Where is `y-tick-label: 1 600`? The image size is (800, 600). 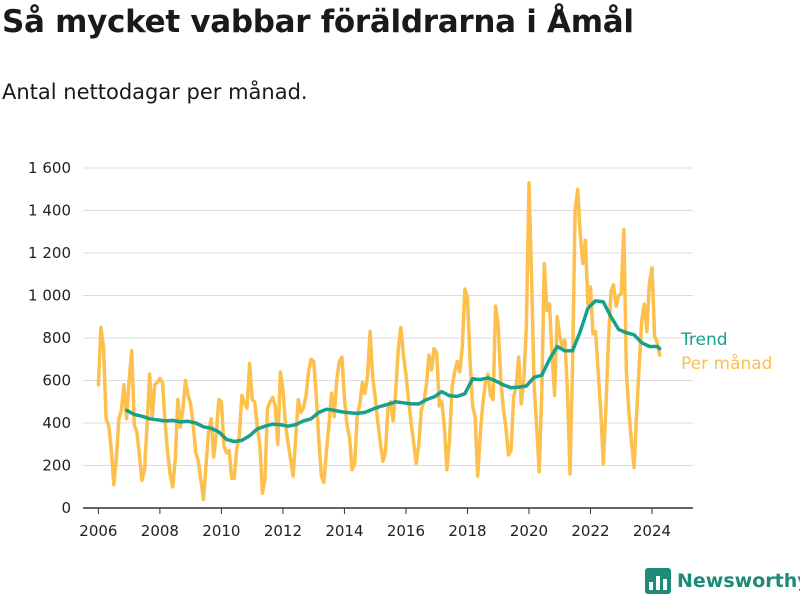
y-tick-label: 1 600 is located at coordinates (49, 168).